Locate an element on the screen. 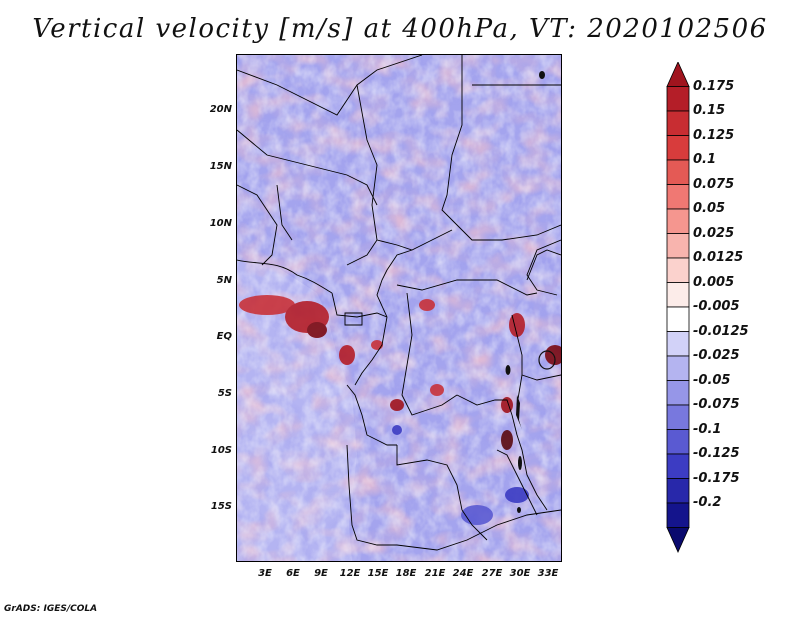  colorbar is located at coordinates (678, 307).